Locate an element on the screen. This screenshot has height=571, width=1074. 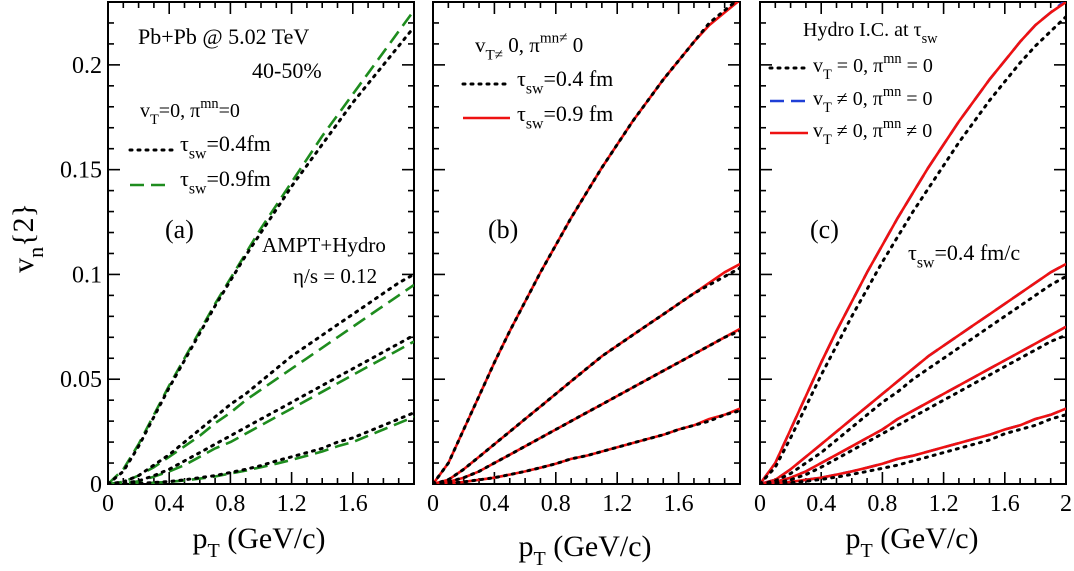
legend-item-2-label-part-1: T is located at coordinates (827, 140).